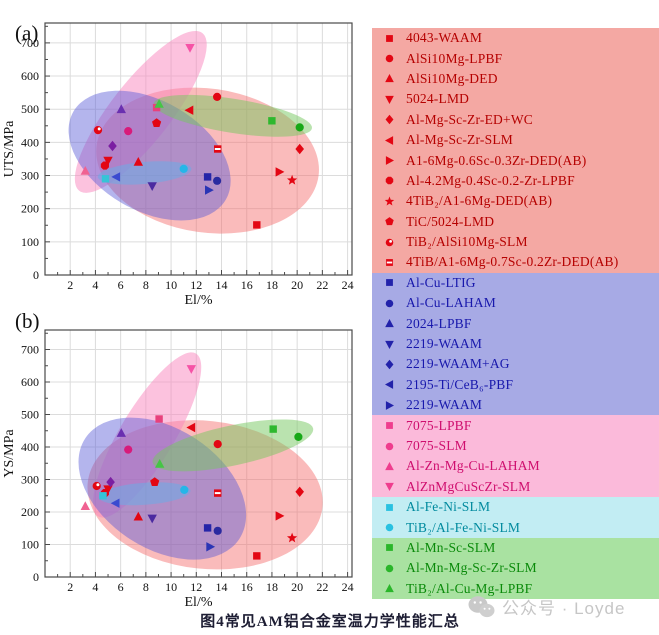  What do you see at coordinates (441, 282) in the screenshot?
I see `legend-label: Al-Cu-LTIG` at bounding box center [441, 282].